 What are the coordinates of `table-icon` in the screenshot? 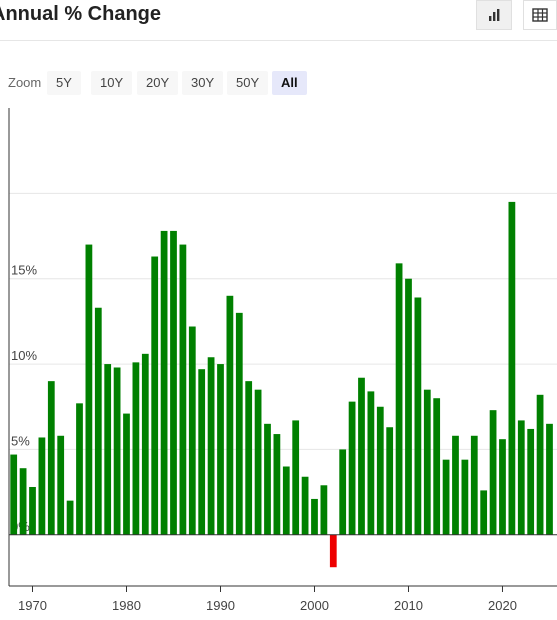 It's located at (540, 15).